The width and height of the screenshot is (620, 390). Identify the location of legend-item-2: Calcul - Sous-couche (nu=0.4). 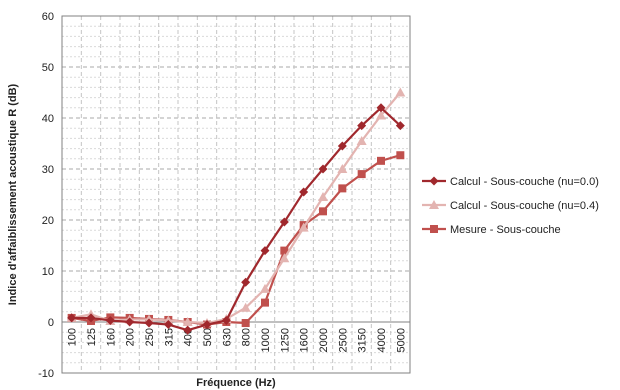
(510, 206).